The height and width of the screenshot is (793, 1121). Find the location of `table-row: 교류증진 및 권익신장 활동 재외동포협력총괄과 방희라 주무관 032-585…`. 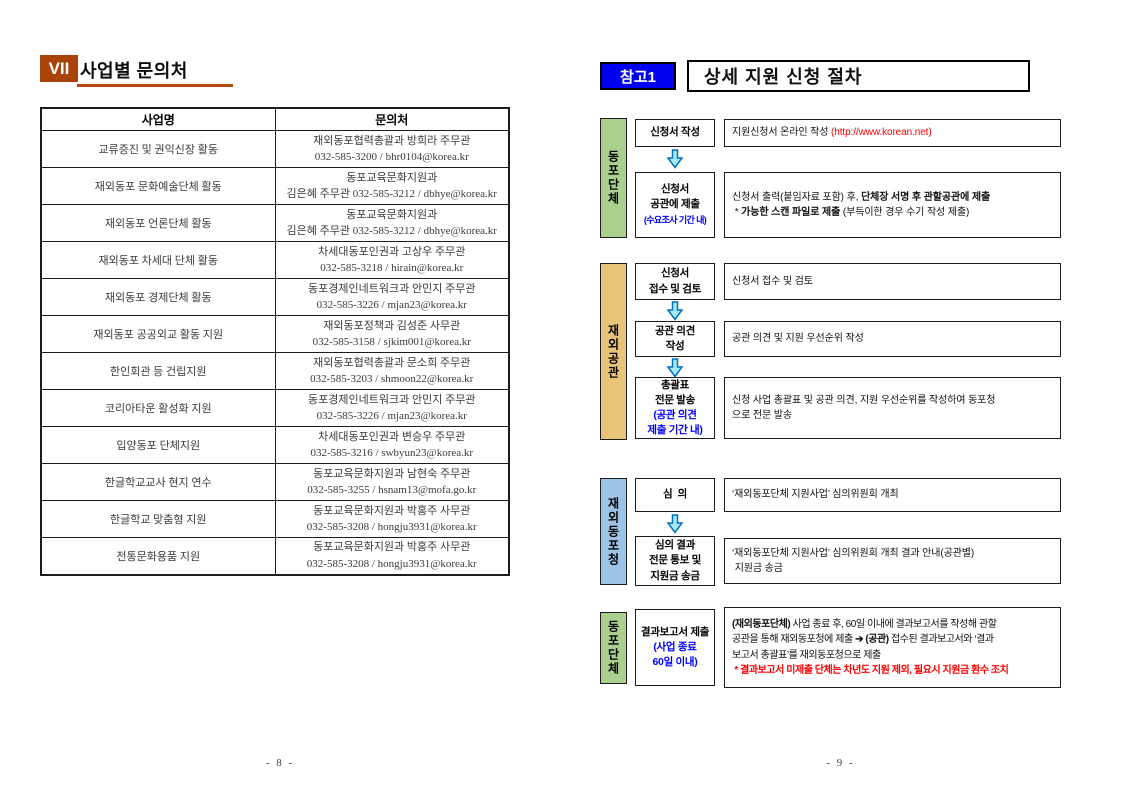

table-row: 교류증진 및 권익신장 활동 재외동포협력총괄과 방희라 주무관 032-585… is located at coordinates (275, 149).